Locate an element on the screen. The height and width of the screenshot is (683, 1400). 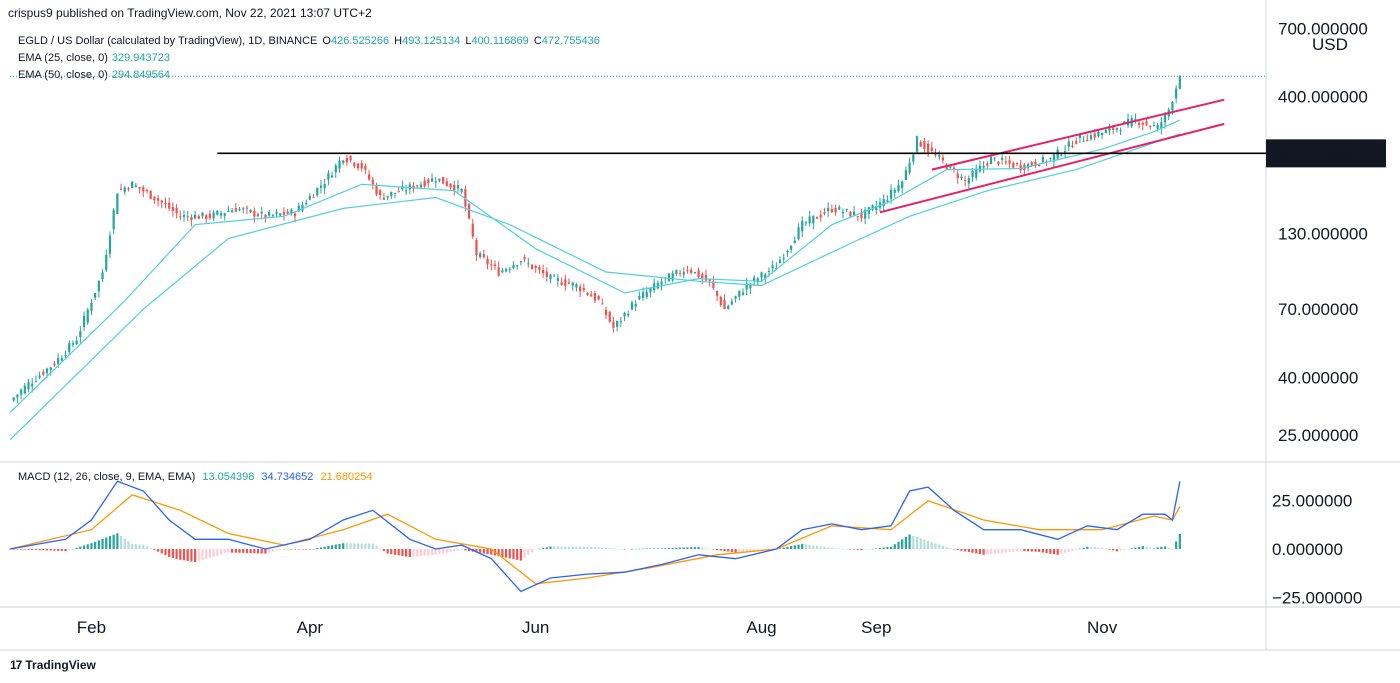
wedge-upper-trendline is located at coordinates (1078, 134).